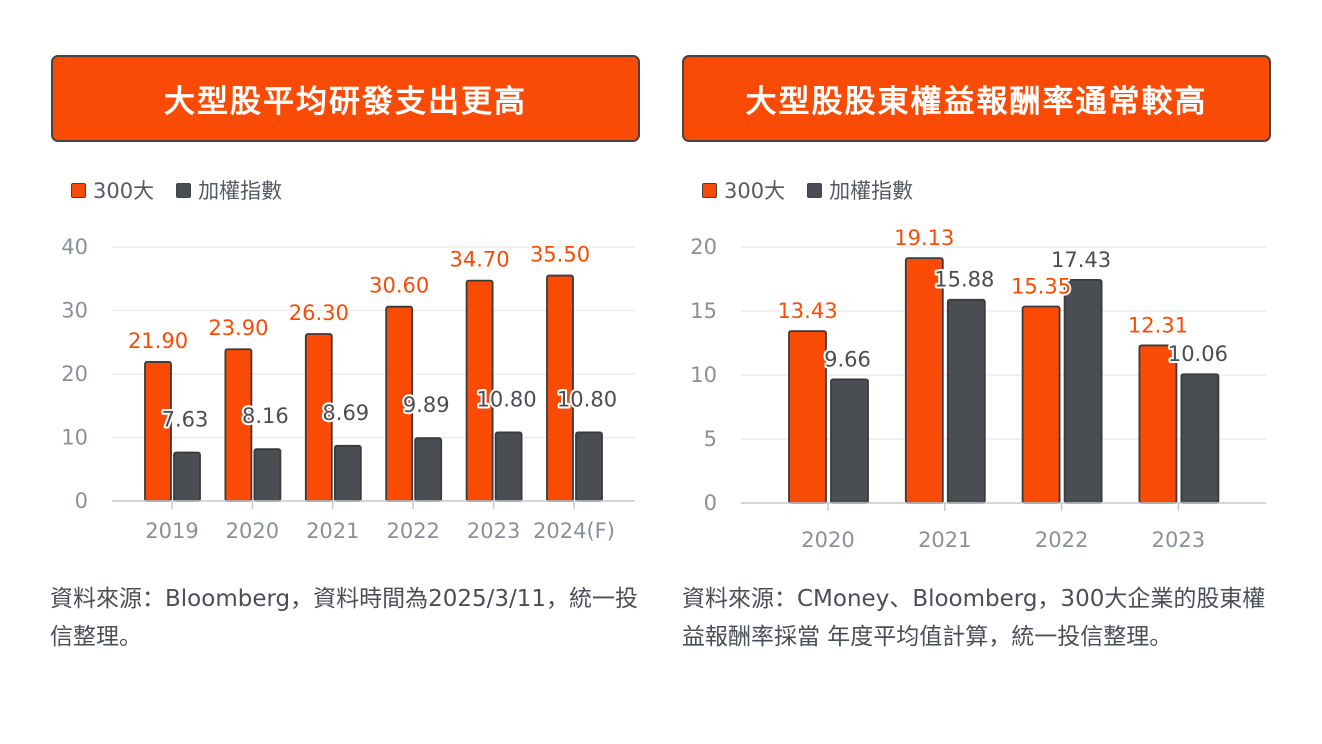  Describe the element at coordinates (412, 531) in the screenshot. I see `left-x-tick-label: 2022` at that location.